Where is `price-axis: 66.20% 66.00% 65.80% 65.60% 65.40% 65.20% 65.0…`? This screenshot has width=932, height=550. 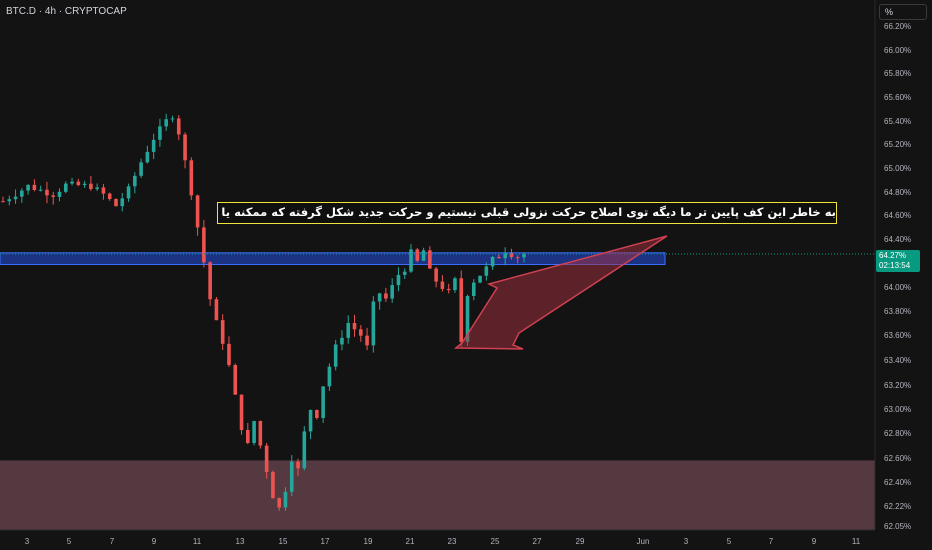 price-axis: 66.20% 66.00% 65.80% 65.60% 65.40% 65.20% 65.0… is located at coordinates (897, 276).